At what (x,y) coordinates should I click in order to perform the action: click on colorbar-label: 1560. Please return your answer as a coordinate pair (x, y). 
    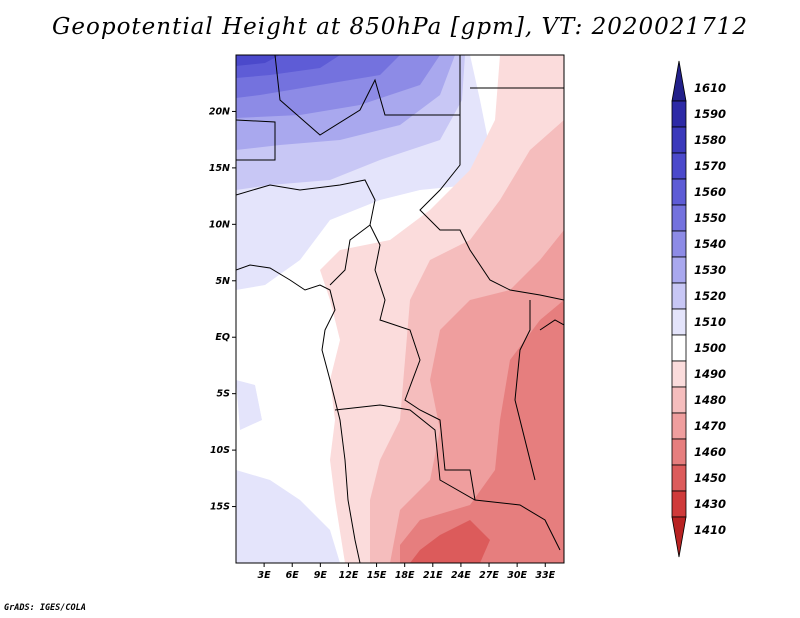
    Looking at the image, I should click on (710, 192).